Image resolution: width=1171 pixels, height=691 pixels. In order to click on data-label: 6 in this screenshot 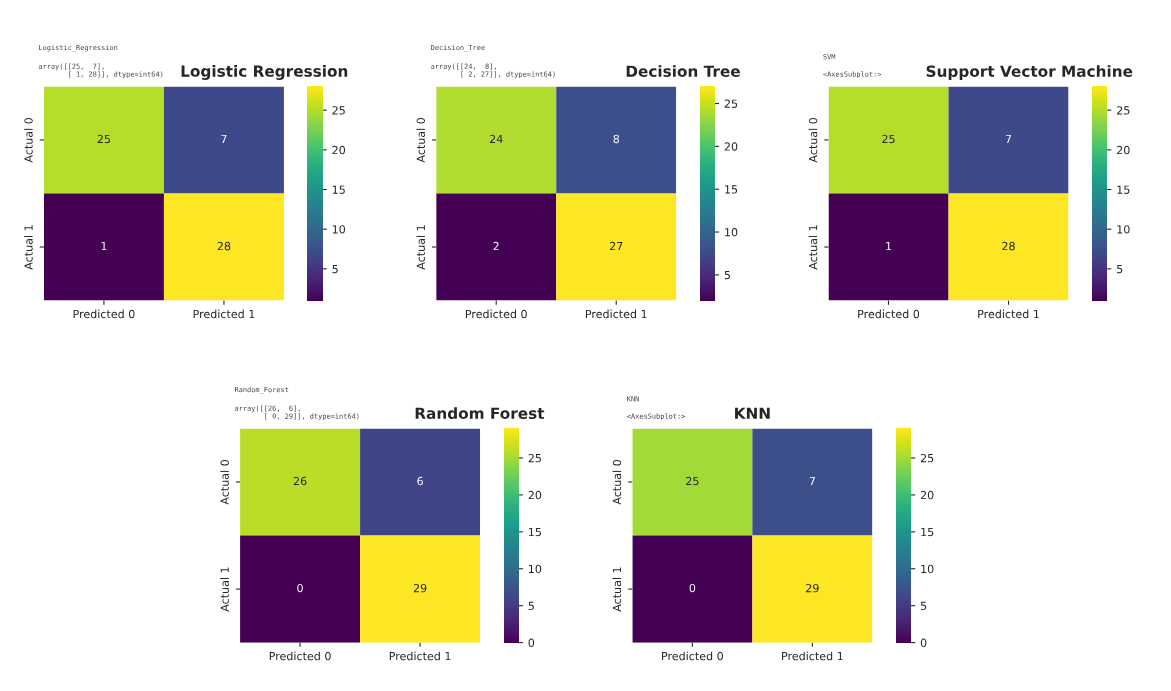, I will do `click(420, 481)`.